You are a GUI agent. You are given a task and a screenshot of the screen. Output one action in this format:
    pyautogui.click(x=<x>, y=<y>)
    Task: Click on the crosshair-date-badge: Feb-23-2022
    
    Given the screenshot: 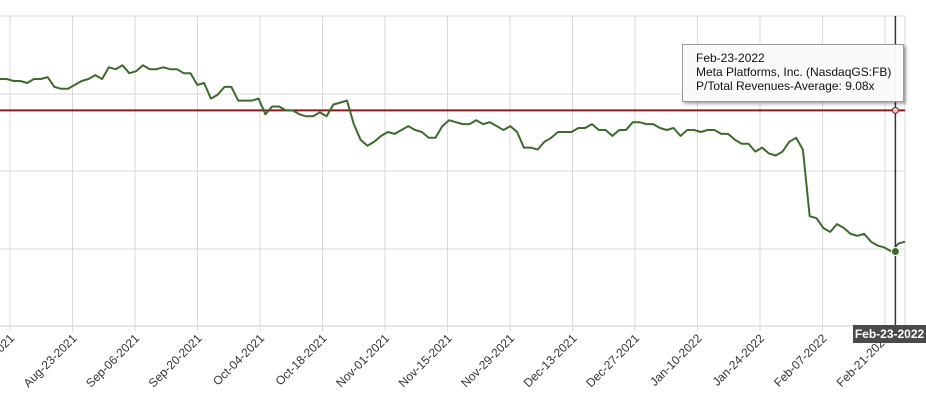 What is the action you would take?
    pyautogui.click(x=889, y=334)
    